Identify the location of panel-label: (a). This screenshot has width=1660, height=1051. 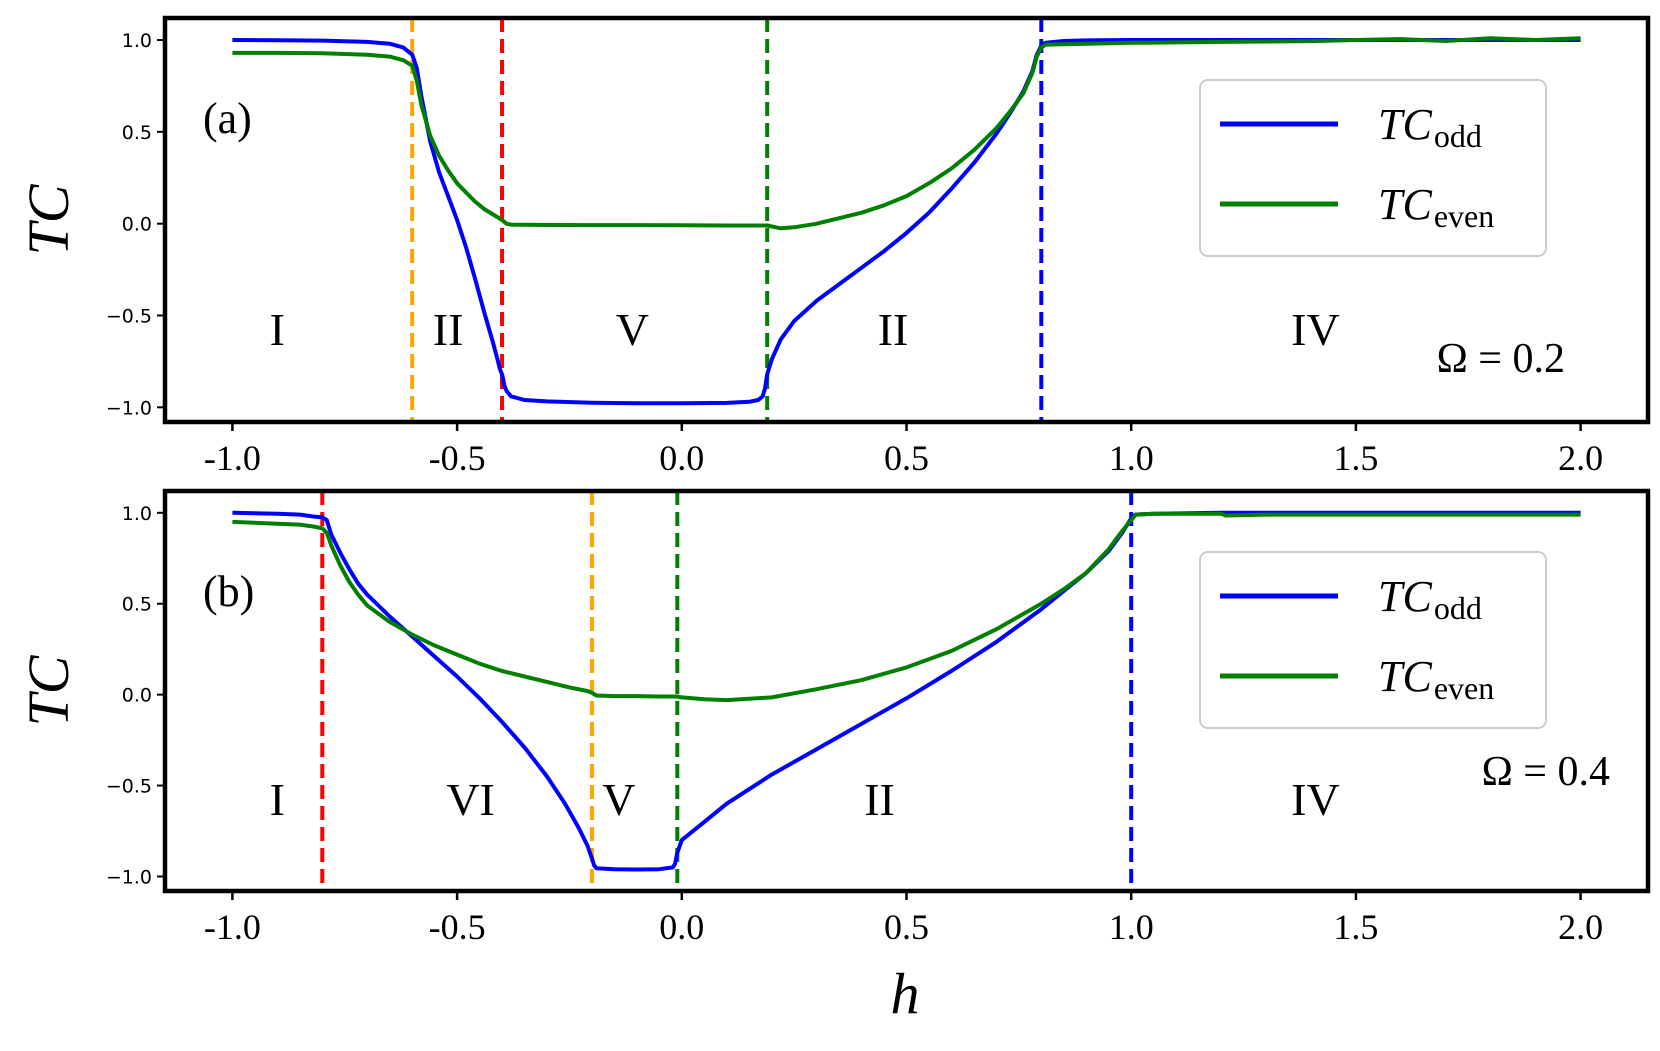
(227, 118).